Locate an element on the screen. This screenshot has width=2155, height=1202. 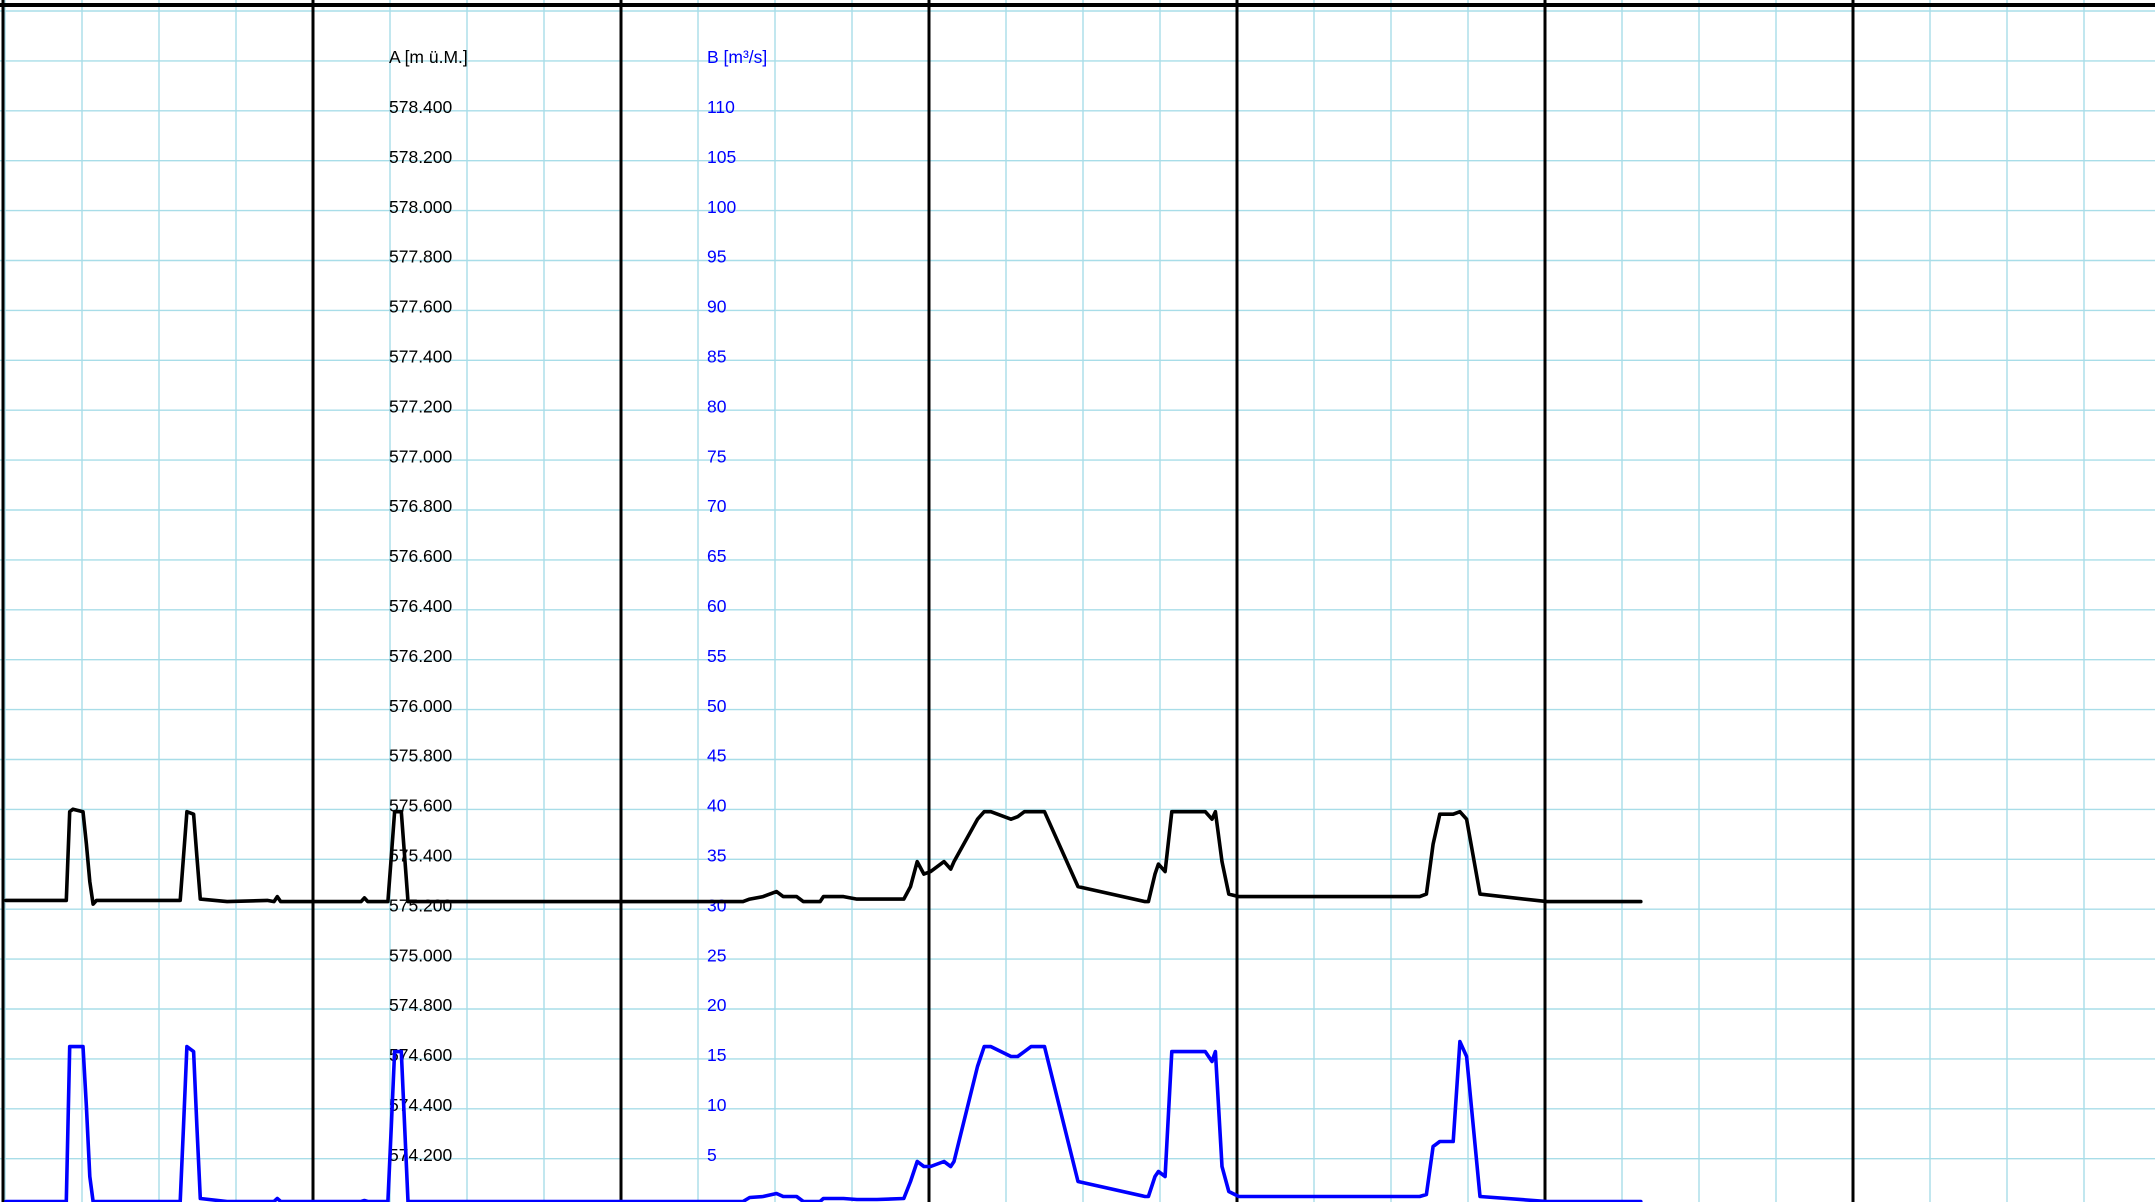
y-axis-b-tick-label: 25 is located at coordinates (716, 955).